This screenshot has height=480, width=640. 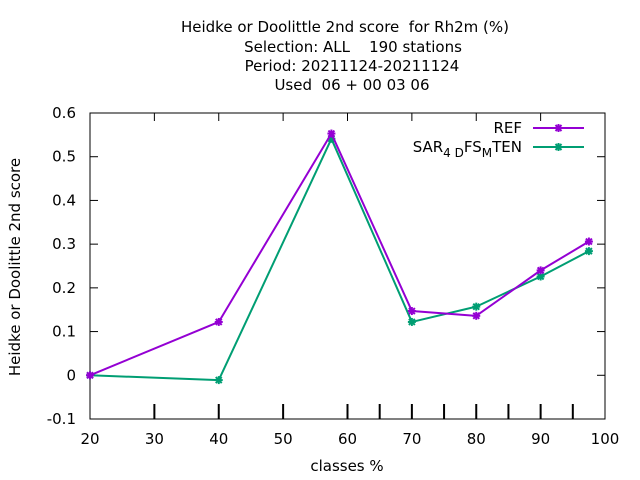 I want to click on y-axis-label: Heidke or Doolittle 2nd score, so click(x=15, y=267).